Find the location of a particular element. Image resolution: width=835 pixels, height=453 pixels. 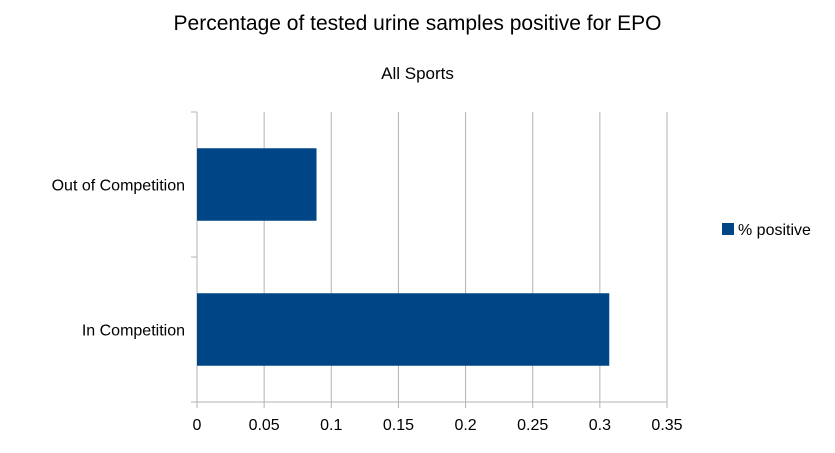

x-tick-label: 0 is located at coordinates (197, 425).